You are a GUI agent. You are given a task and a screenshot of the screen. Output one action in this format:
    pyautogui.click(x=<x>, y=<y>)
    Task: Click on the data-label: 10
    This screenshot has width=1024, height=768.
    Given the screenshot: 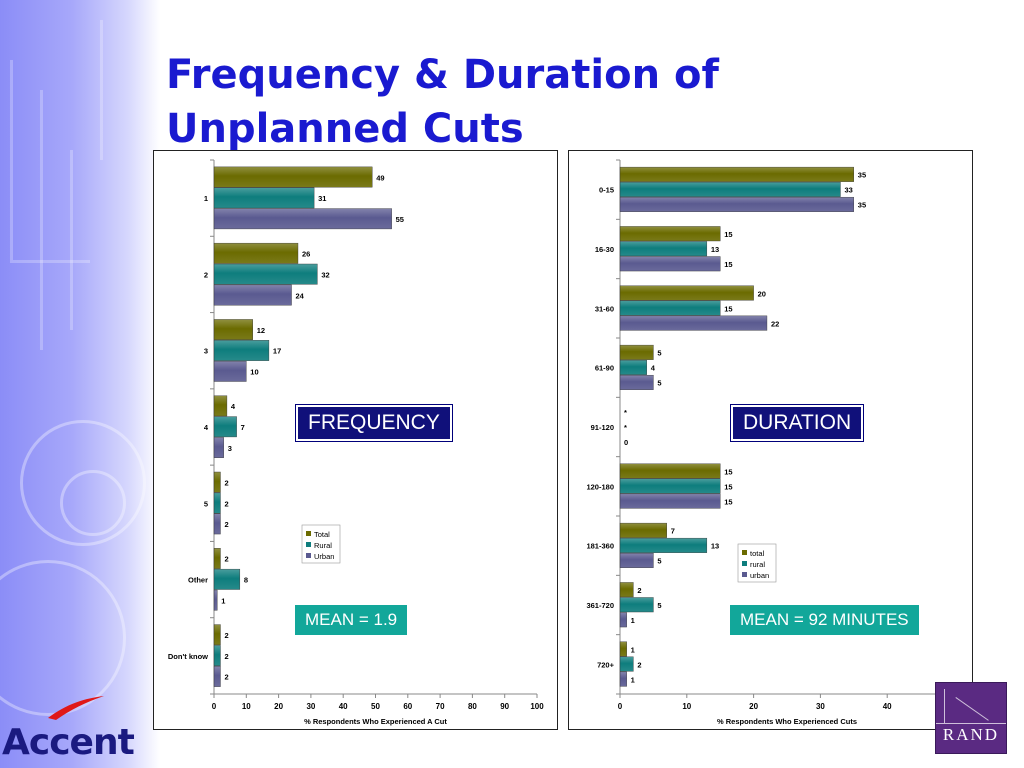 What is the action you would take?
    pyautogui.click(x=254, y=372)
    